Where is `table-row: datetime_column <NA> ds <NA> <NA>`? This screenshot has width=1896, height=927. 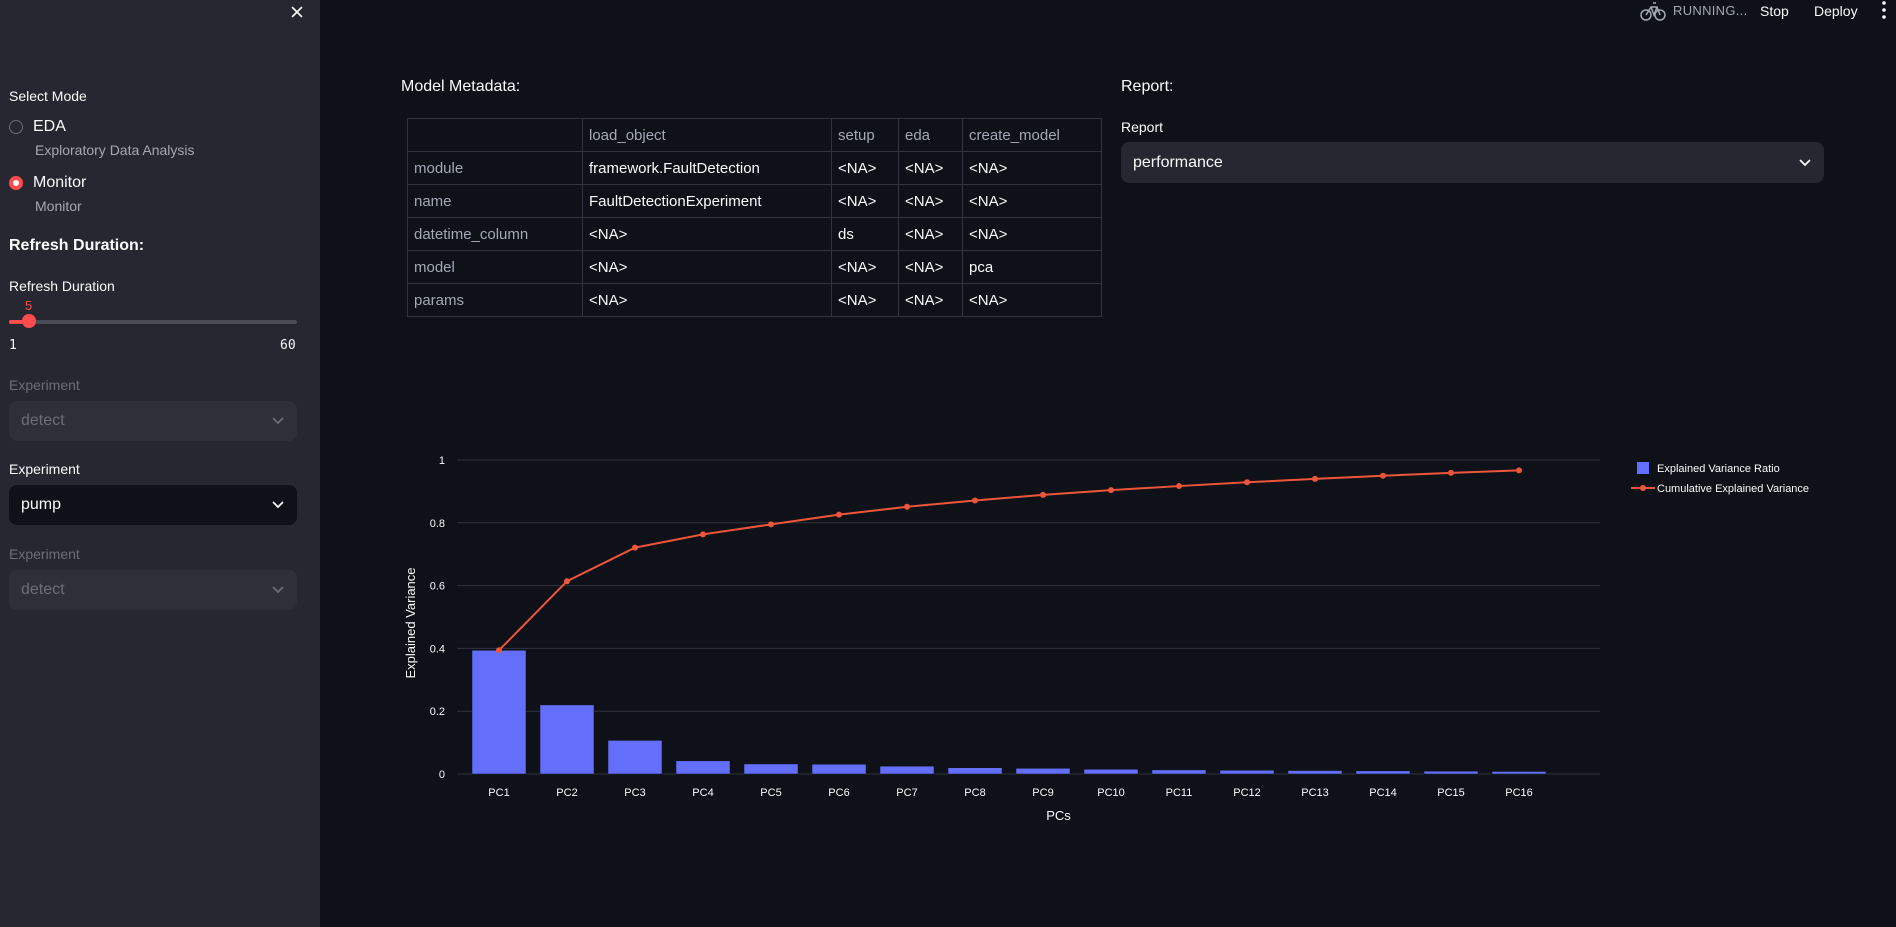
table-row: datetime_column <NA> ds <NA> <NA> is located at coordinates (754, 234).